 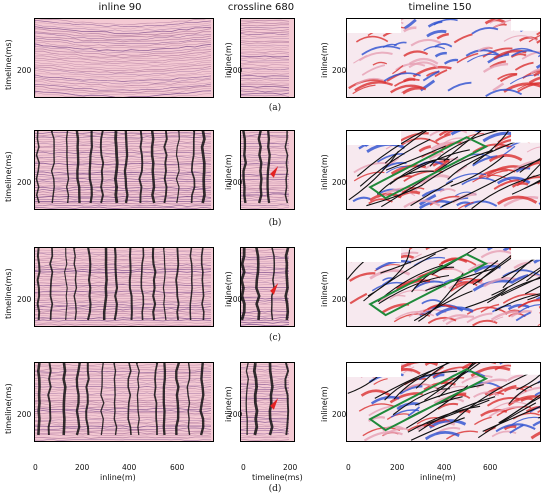 I want to click on x-tick-timeline-200: 200, so click(x=397, y=467).